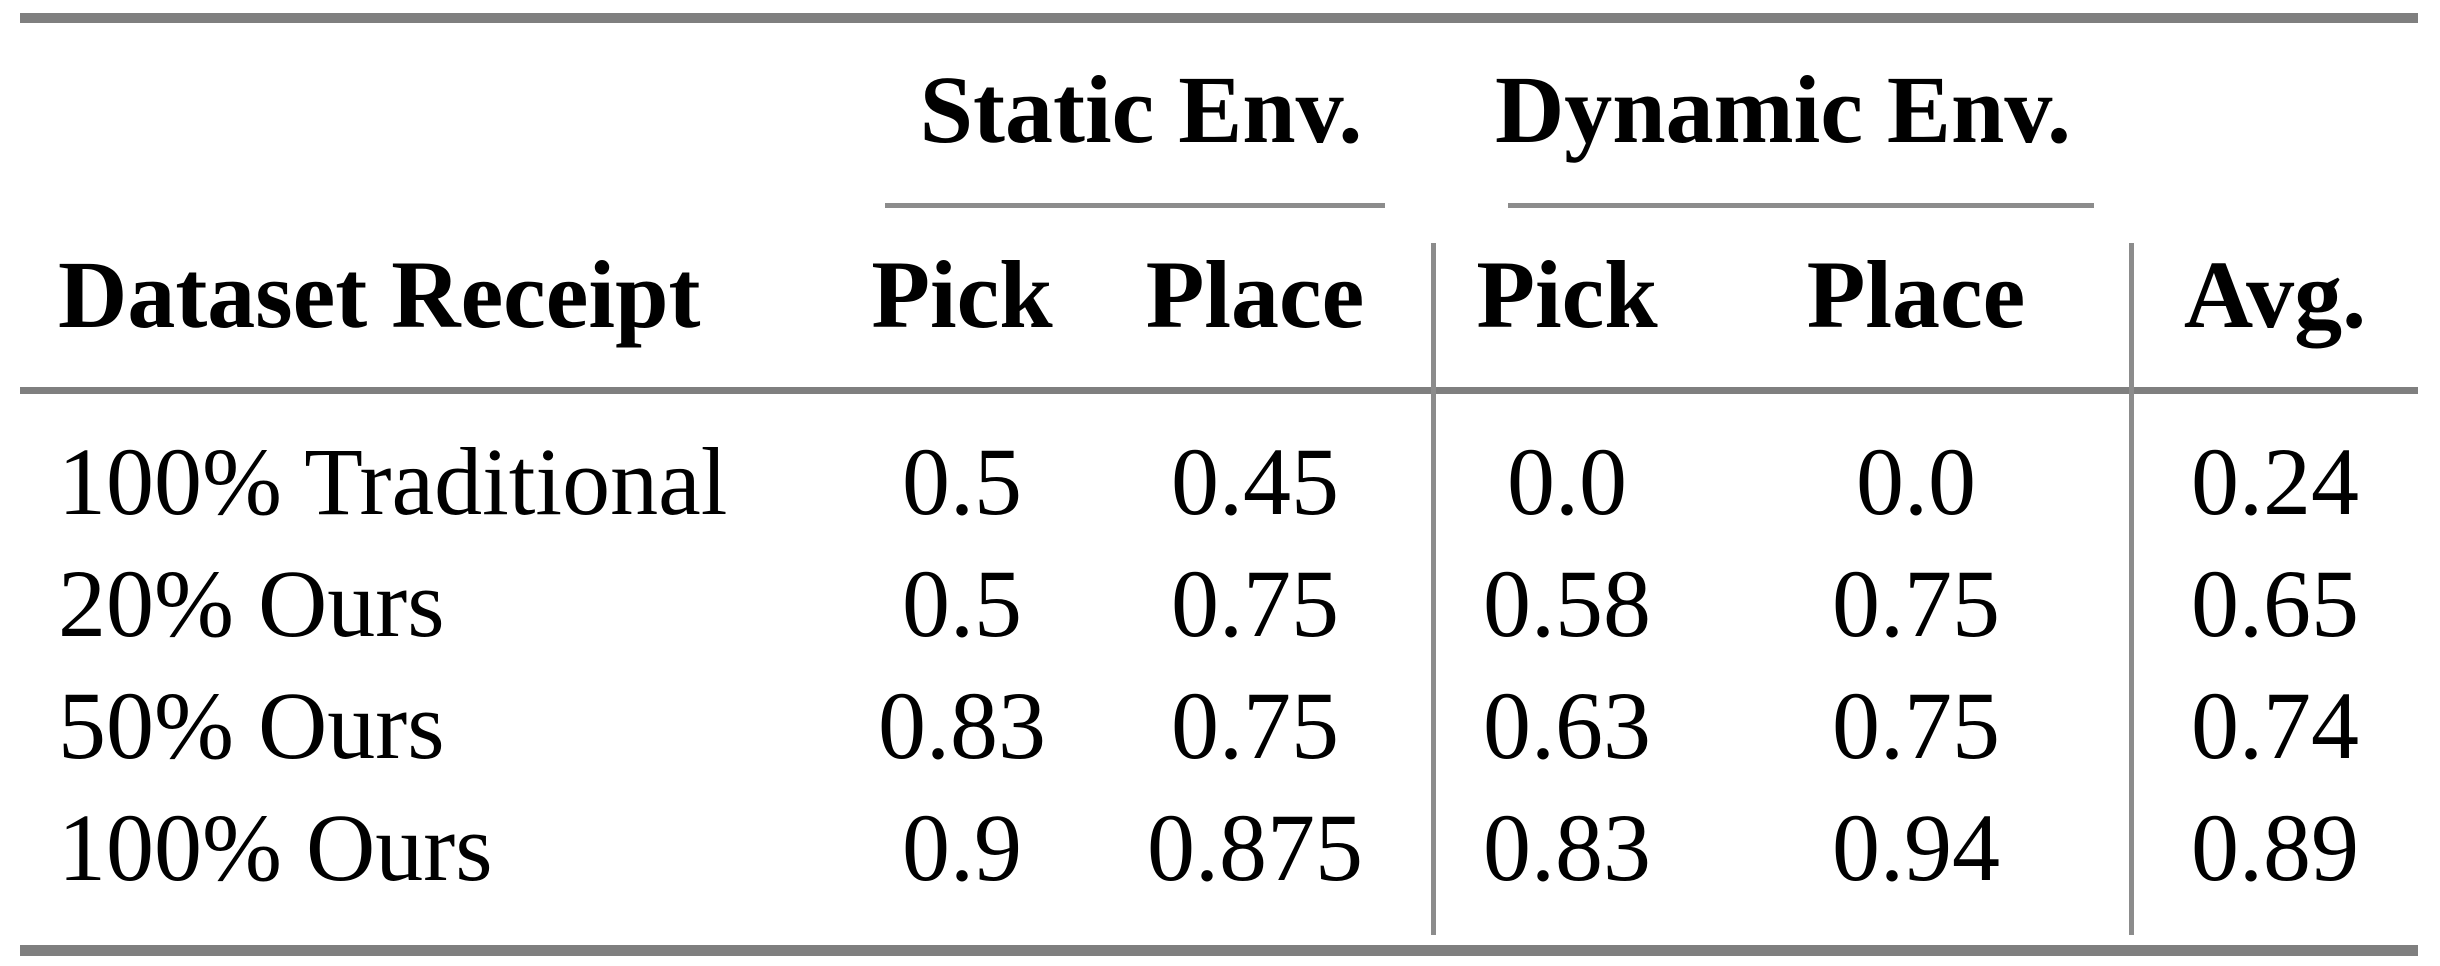 The height and width of the screenshot is (966, 2440). What do you see at coordinates (962, 294) in the screenshot?
I see `col-header-static-pick: Pick` at bounding box center [962, 294].